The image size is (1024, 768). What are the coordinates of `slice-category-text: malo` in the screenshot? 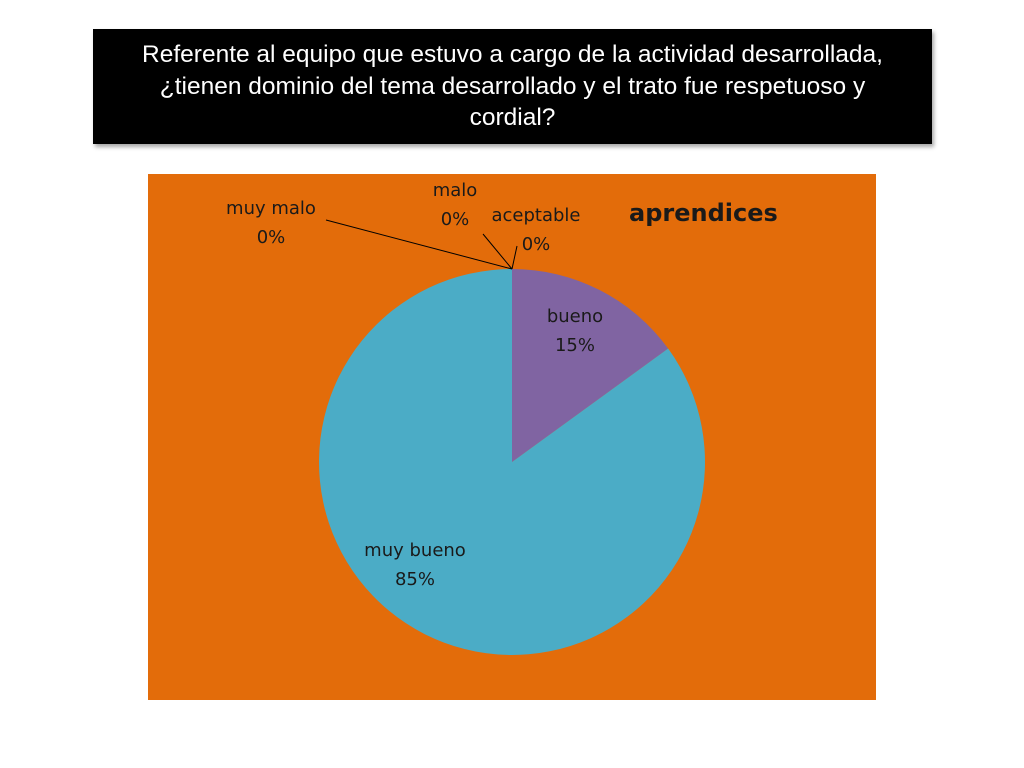 It's located at (455, 190).